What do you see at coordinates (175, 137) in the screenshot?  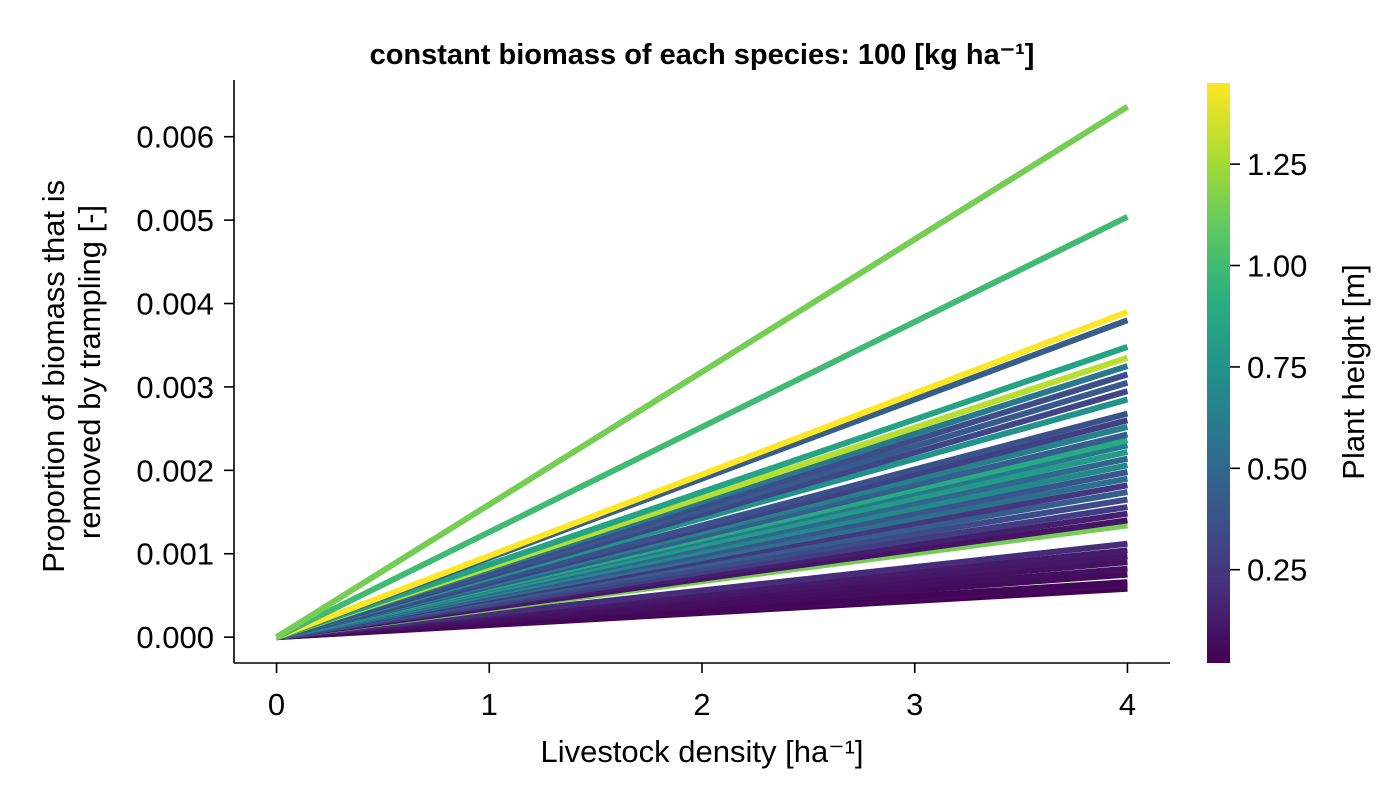 I see `y-tick-label: 0.006` at bounding box center [175, 137].